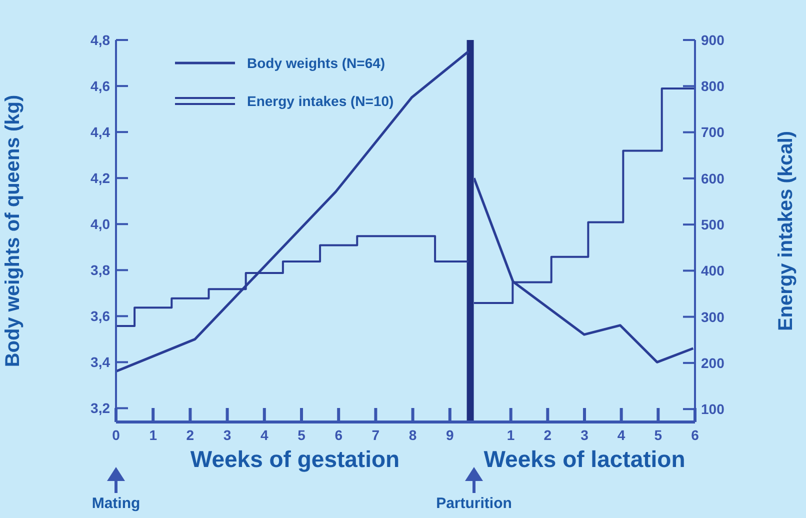 The image size is (806, 518). Describe the element at coordinates (713, 270) in the screenshot. I see `y2-tick-label: 400` at that location.